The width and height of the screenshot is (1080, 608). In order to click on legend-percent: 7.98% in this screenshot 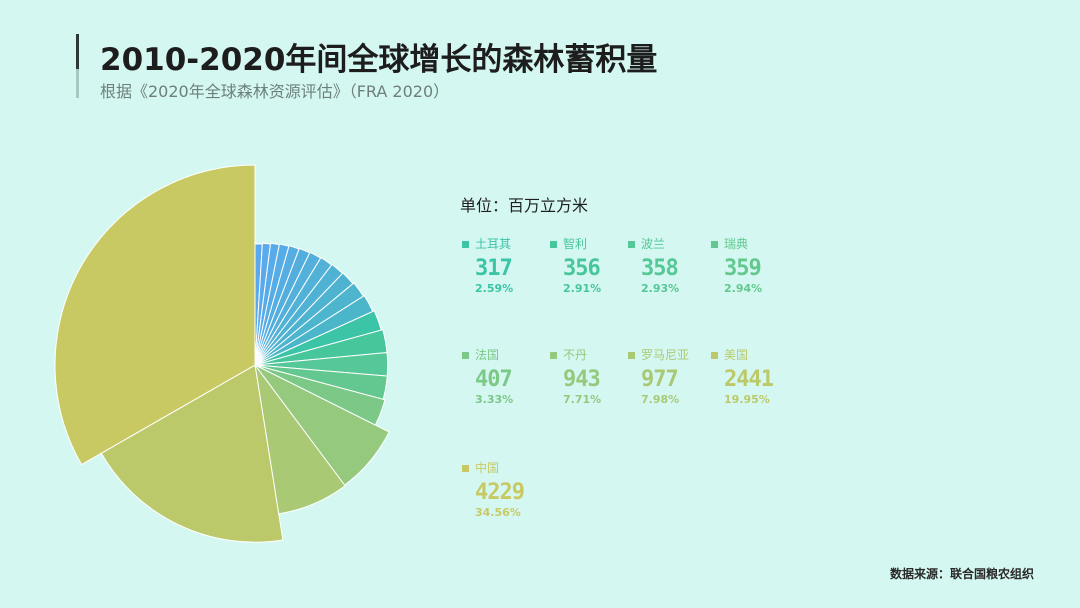, I will do `click(660, 399)`.